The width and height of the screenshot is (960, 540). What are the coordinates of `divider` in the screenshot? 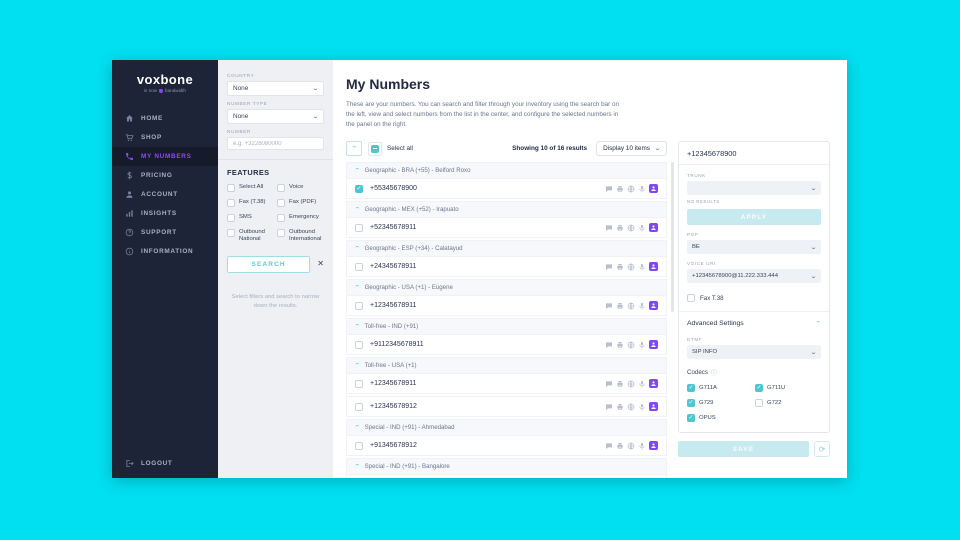 It's located at (754, 312).